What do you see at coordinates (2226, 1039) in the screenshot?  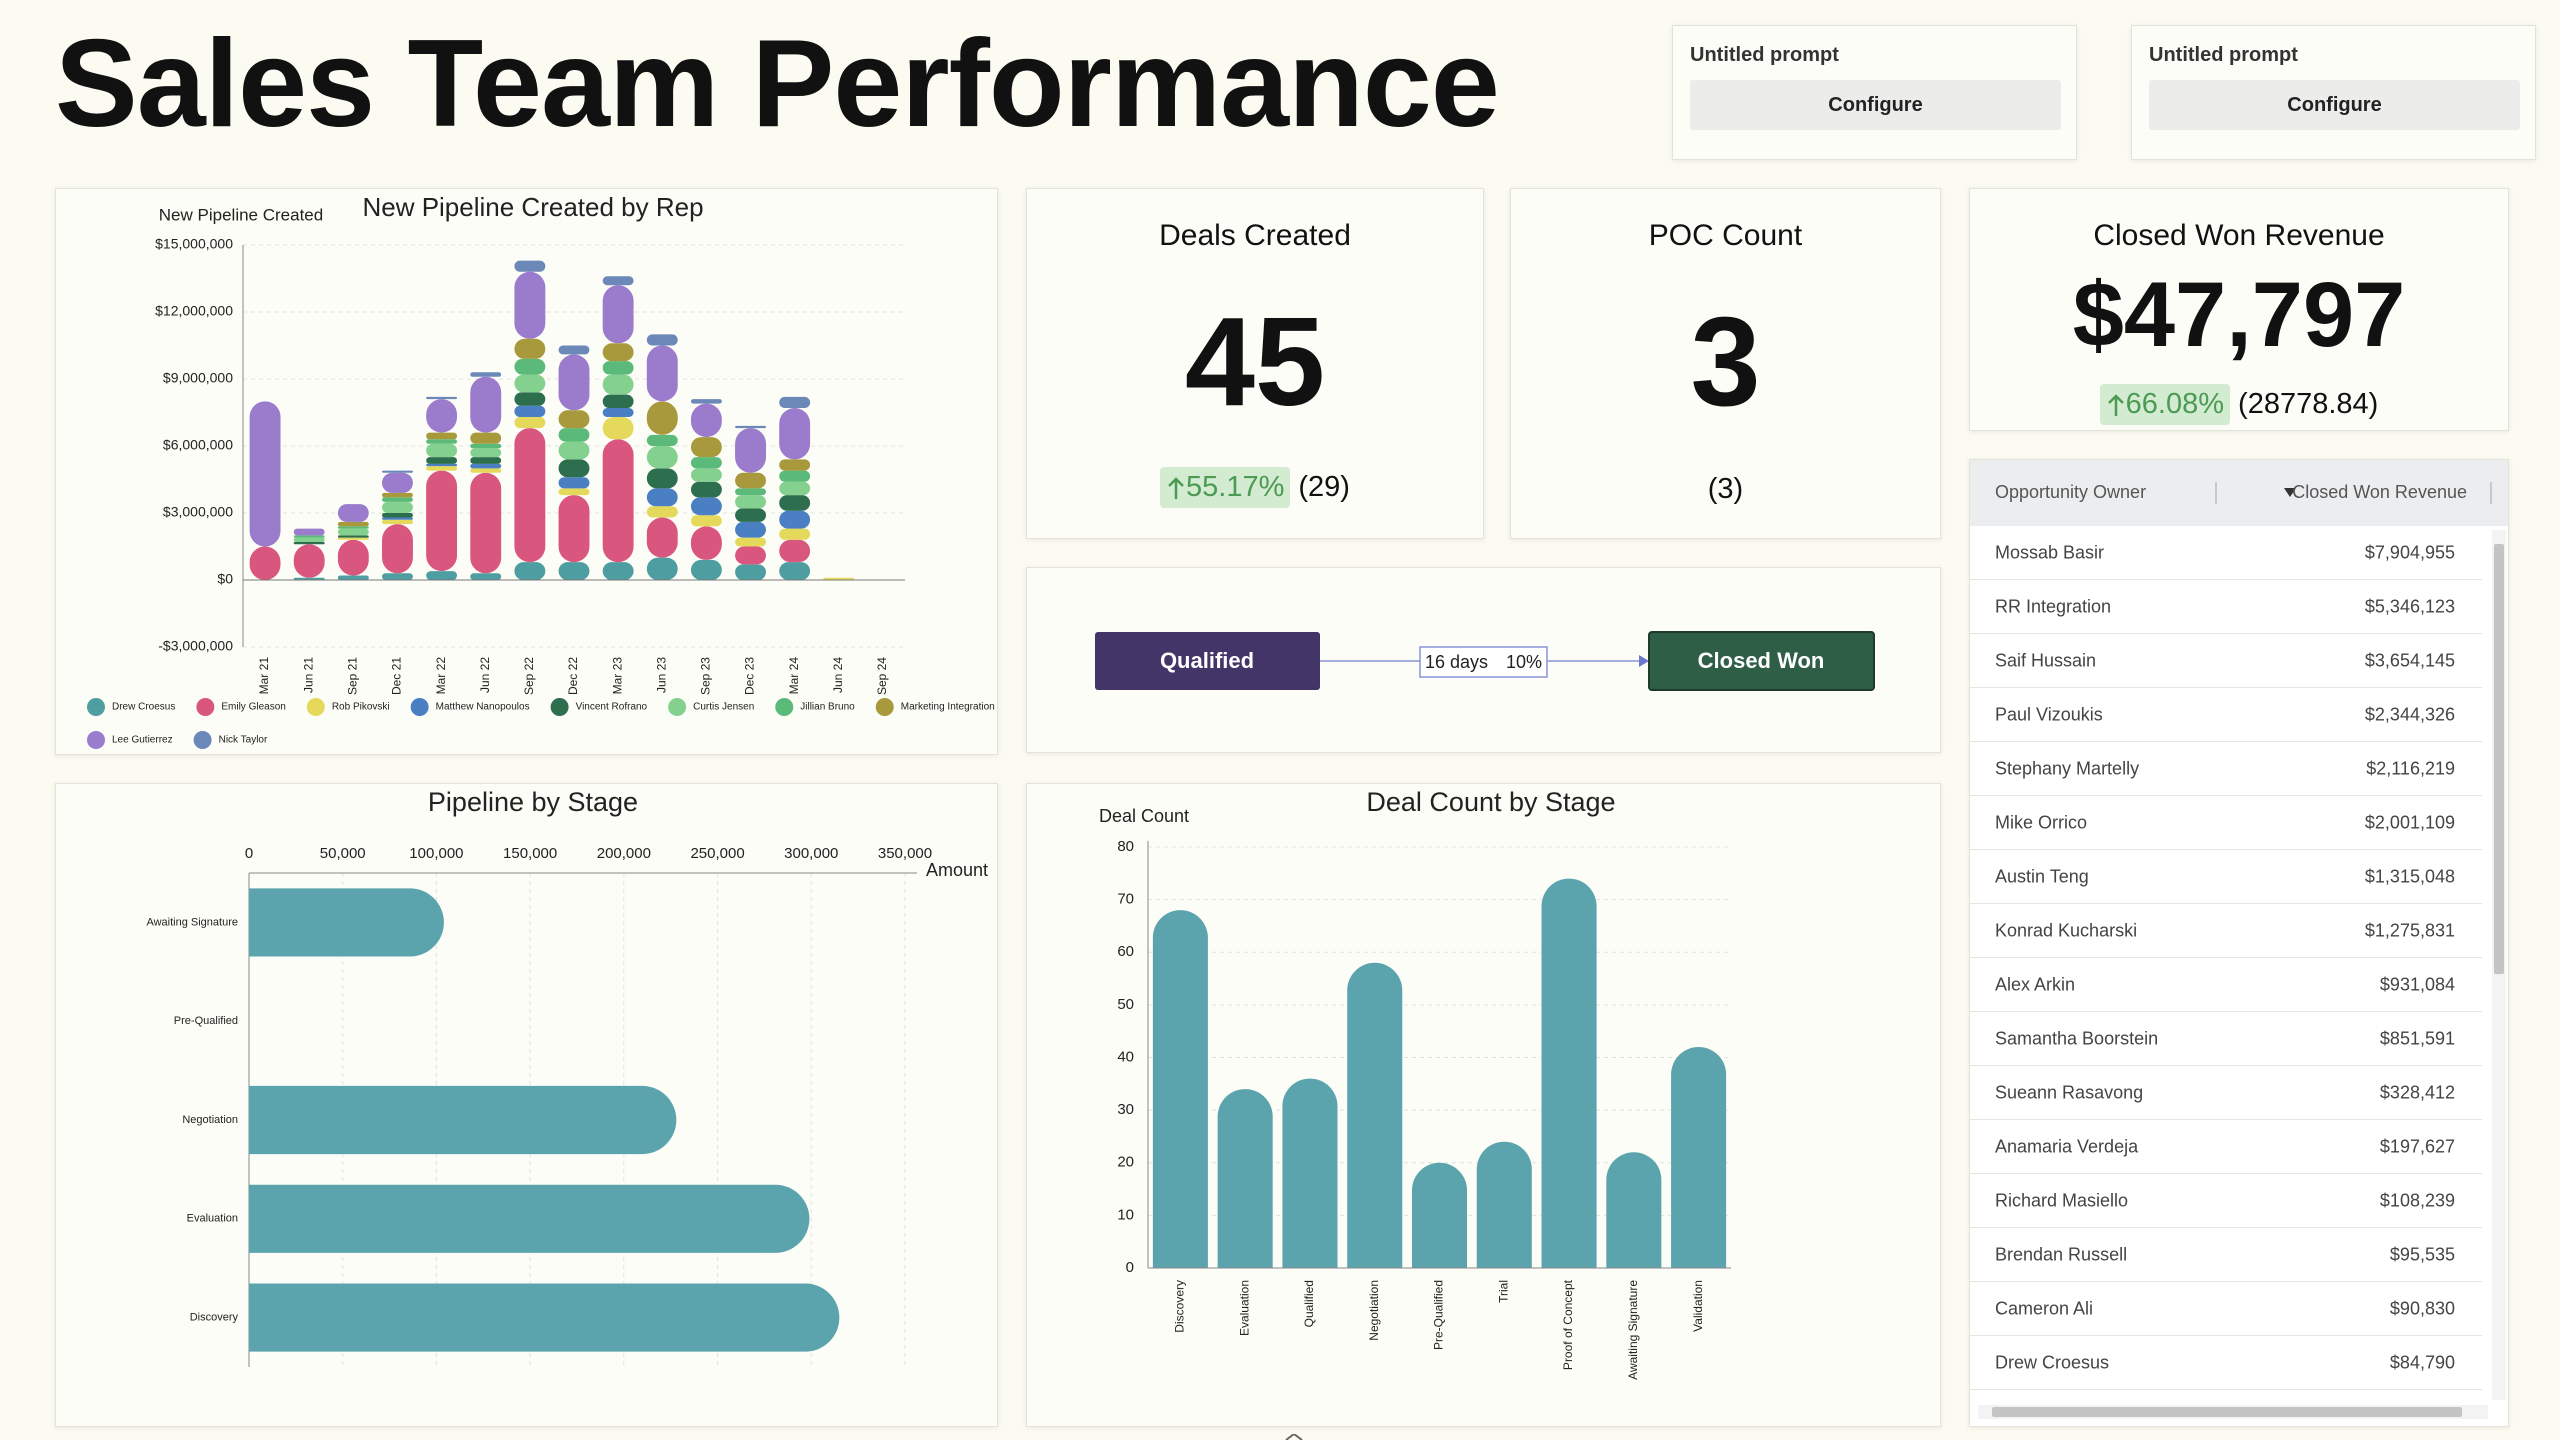 I see `table-row: Samantha Boorstein $851,591` at bounding box center [2226, 1039].